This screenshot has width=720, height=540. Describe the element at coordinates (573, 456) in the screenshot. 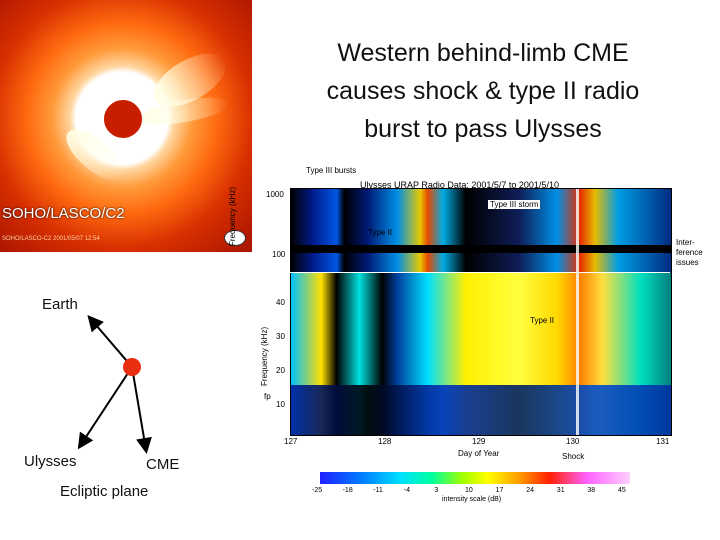

I see `shock-label: Shock` at that location.